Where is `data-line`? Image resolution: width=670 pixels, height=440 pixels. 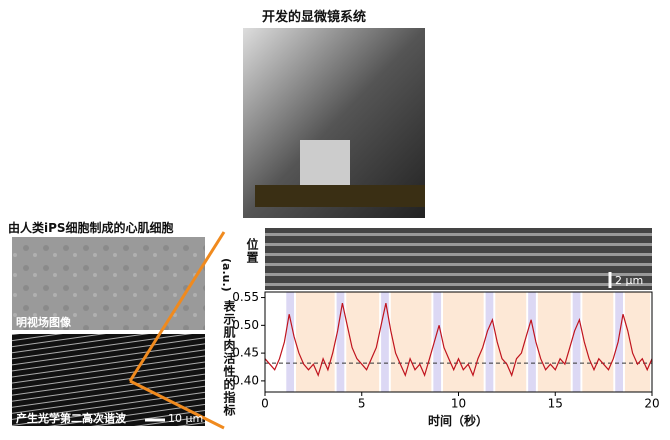 data-line is located at coordinates (458, 340).